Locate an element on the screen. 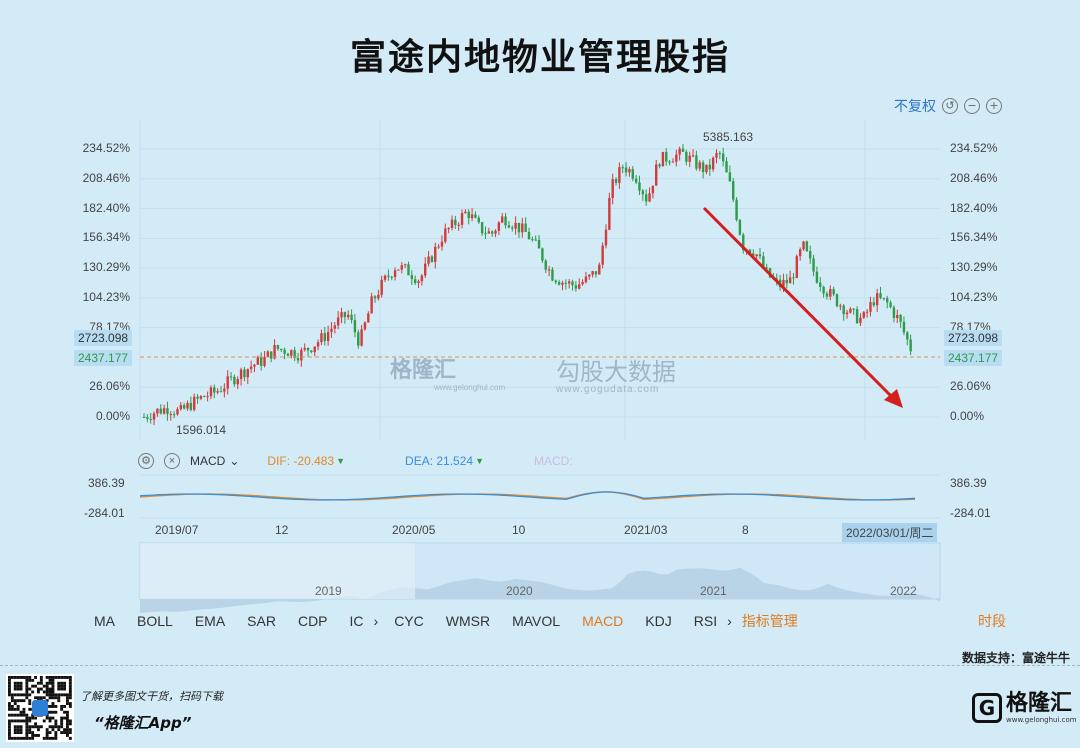 Image resolution: width=1080 pixels, height=748 pixels. indicator-manage-button: 指标管理 is located at coordinates (769, 621).